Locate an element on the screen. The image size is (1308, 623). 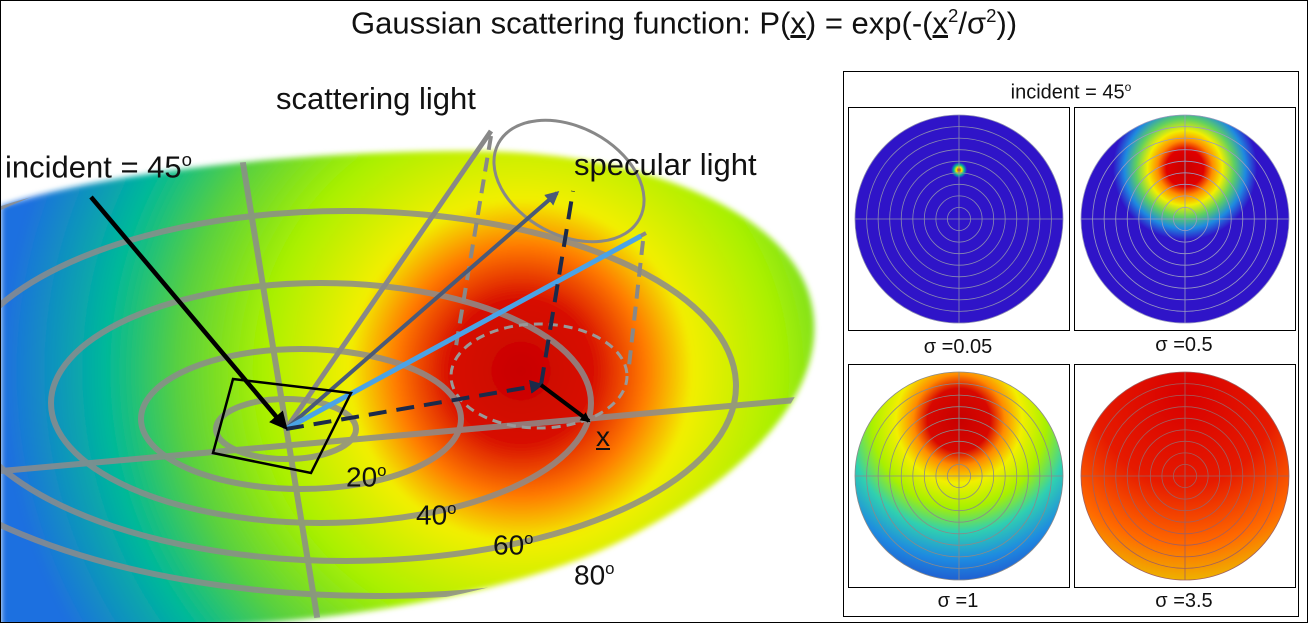
x-vector-arrow is located at coordinates (565, 403).